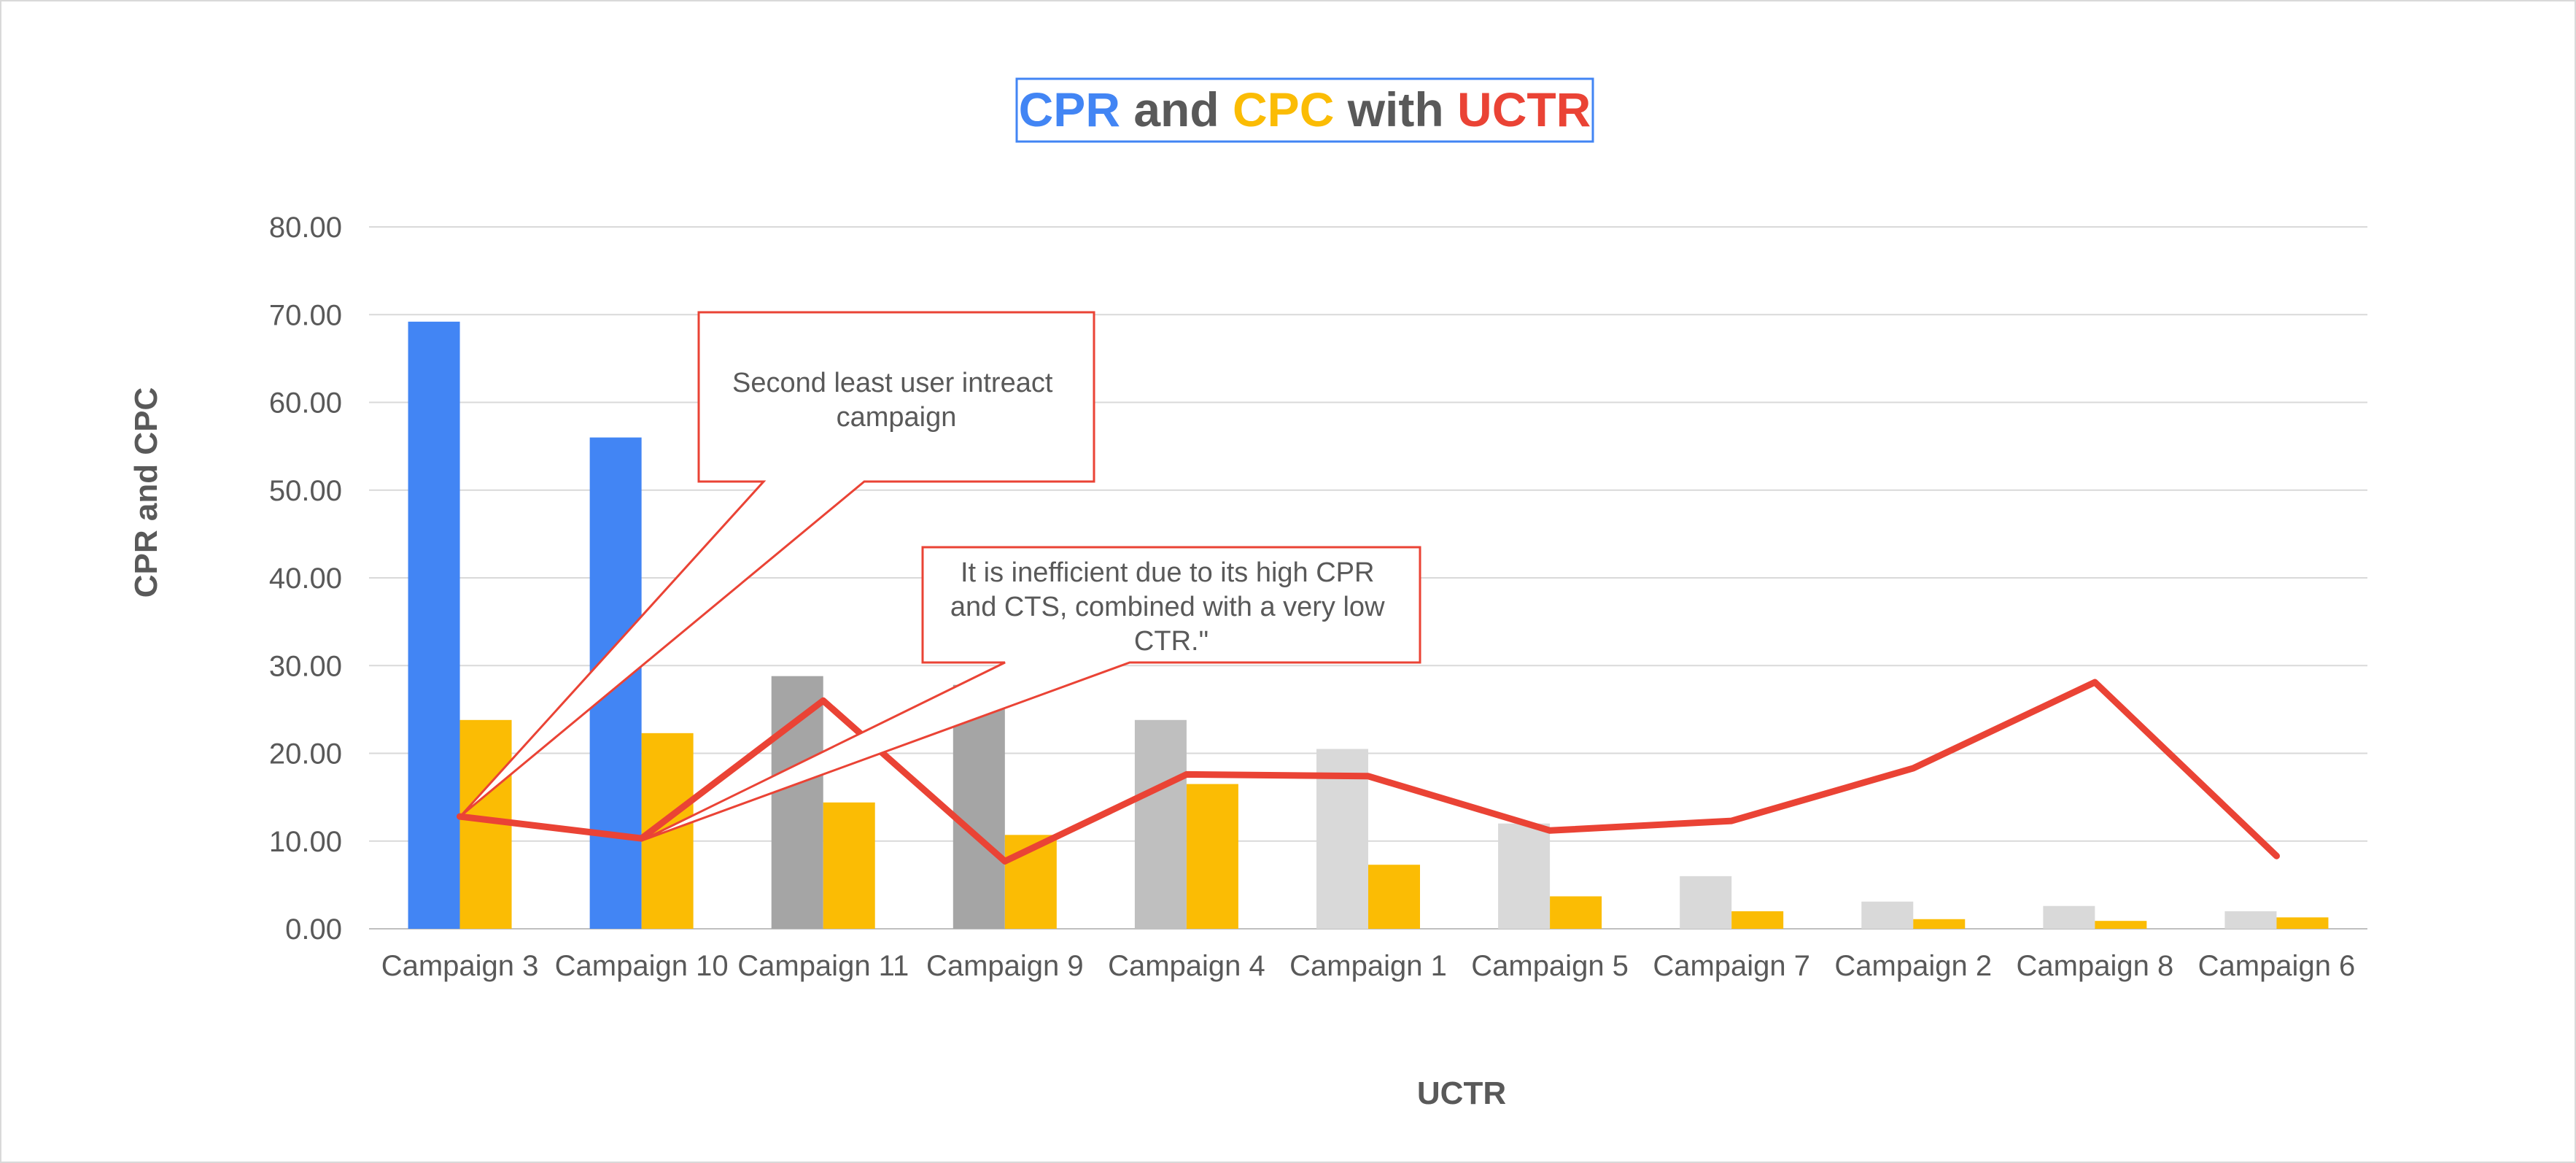 This screenshot has height=1163, width=2576. I want to click on x-tick-label: Campaign 6, so click(2277, 966).